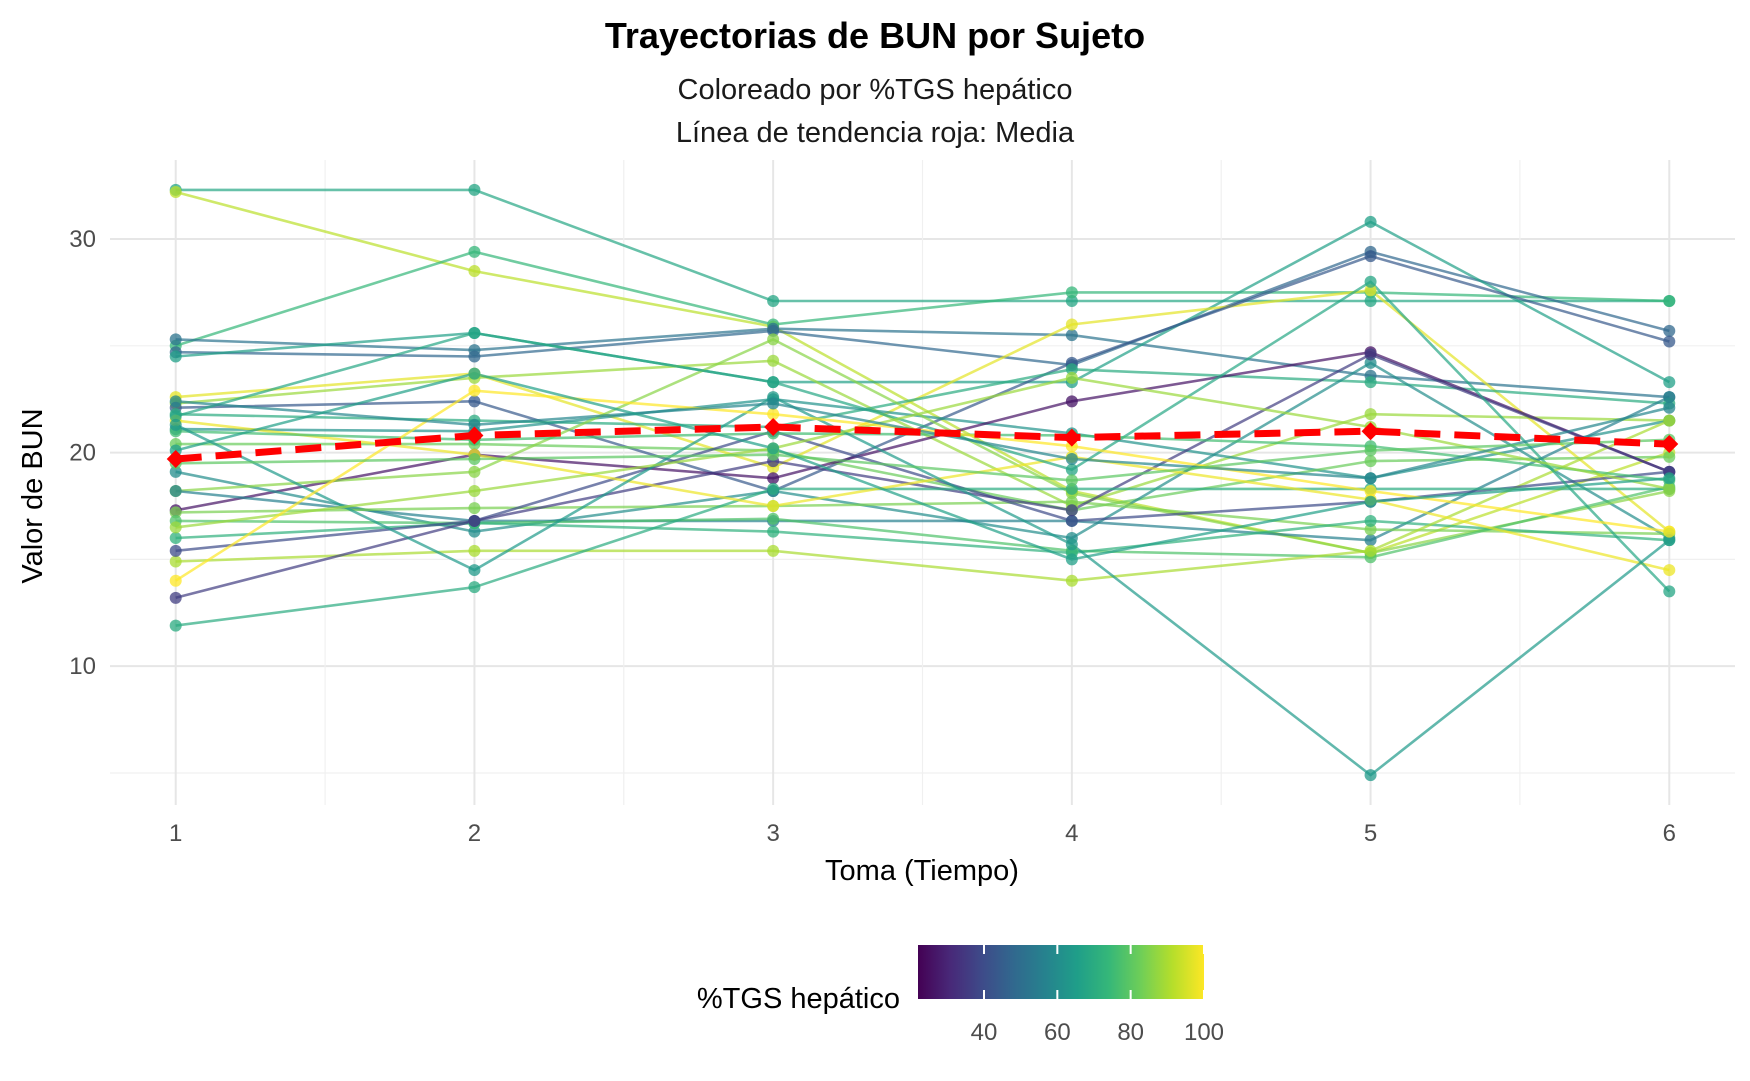 The image size is (1750, 1081). Describe the element at coordinates (175, 833) in the screenshot. I see `x-tick-label: 1` at that location.